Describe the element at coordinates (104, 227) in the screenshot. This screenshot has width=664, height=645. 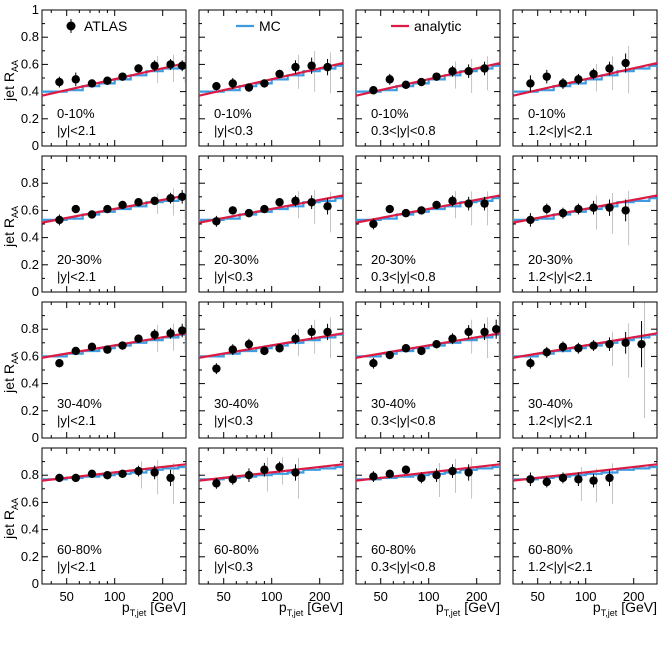
I see `panel-r2-c1: 0 0.2 0.4 0.6 0.8 20-30% |y|<2.1` at that location.